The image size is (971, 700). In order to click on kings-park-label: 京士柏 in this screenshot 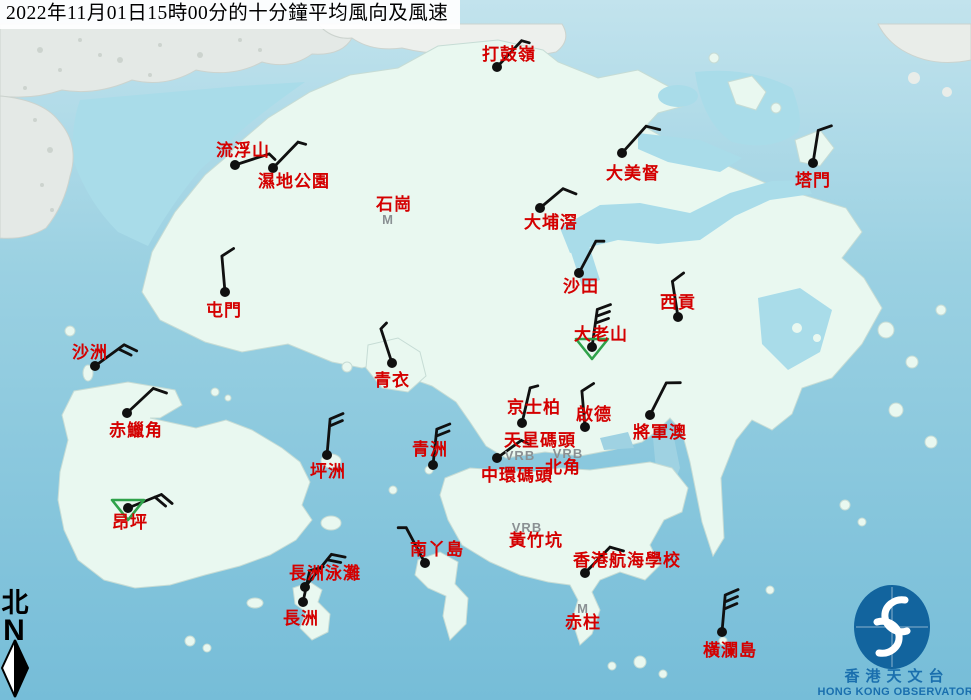, I will do `click(534, 407)`.